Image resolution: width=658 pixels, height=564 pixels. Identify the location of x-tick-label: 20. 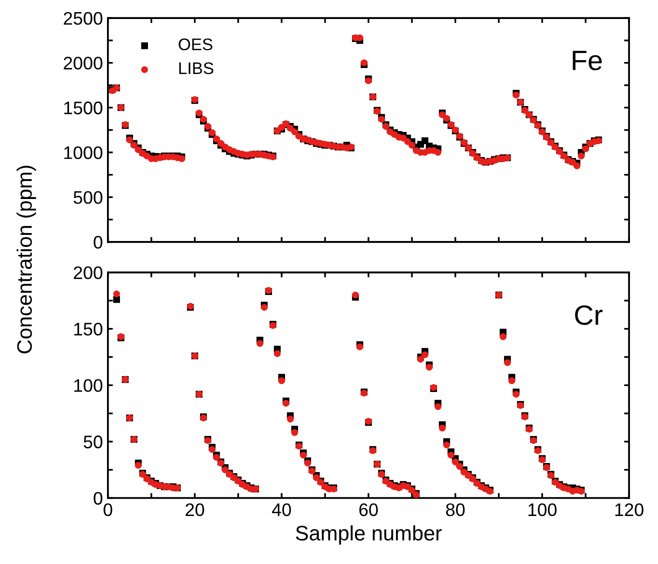
(195, 509).